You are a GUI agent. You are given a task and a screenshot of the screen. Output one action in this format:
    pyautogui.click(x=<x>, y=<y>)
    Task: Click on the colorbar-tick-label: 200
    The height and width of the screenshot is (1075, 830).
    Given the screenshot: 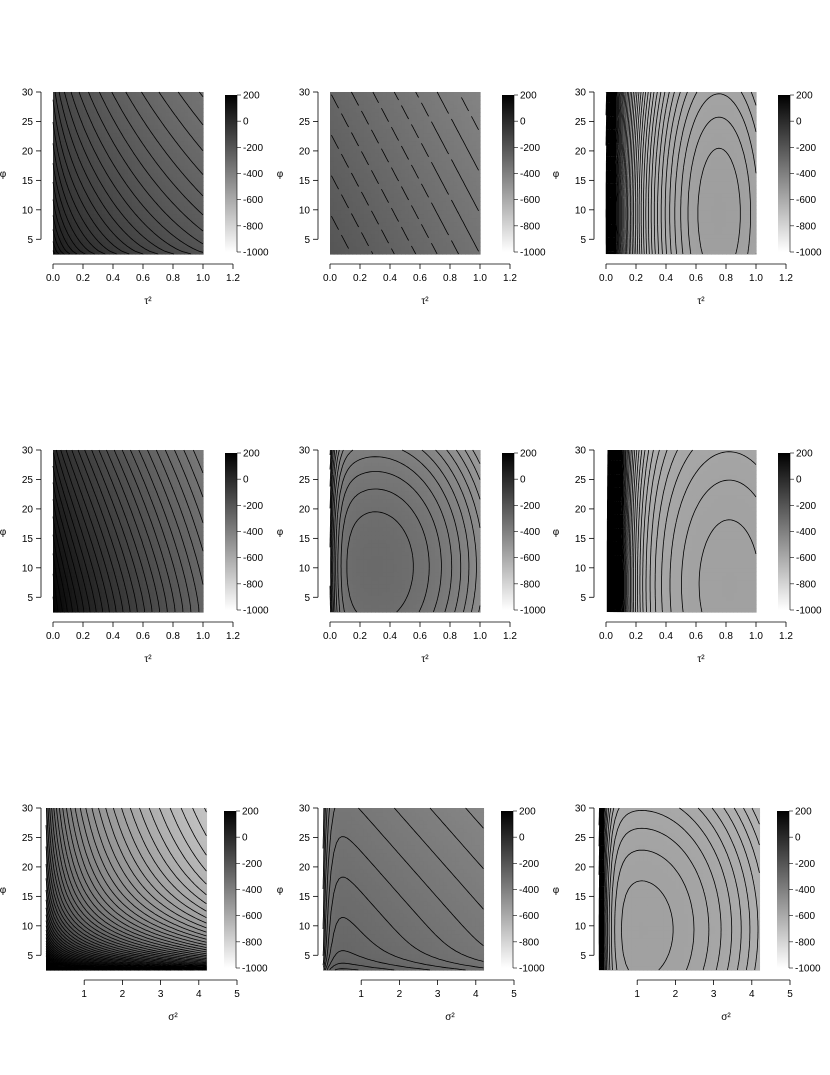 What is the action you would take?
    pyautogui.click(x=804, y=96)
    